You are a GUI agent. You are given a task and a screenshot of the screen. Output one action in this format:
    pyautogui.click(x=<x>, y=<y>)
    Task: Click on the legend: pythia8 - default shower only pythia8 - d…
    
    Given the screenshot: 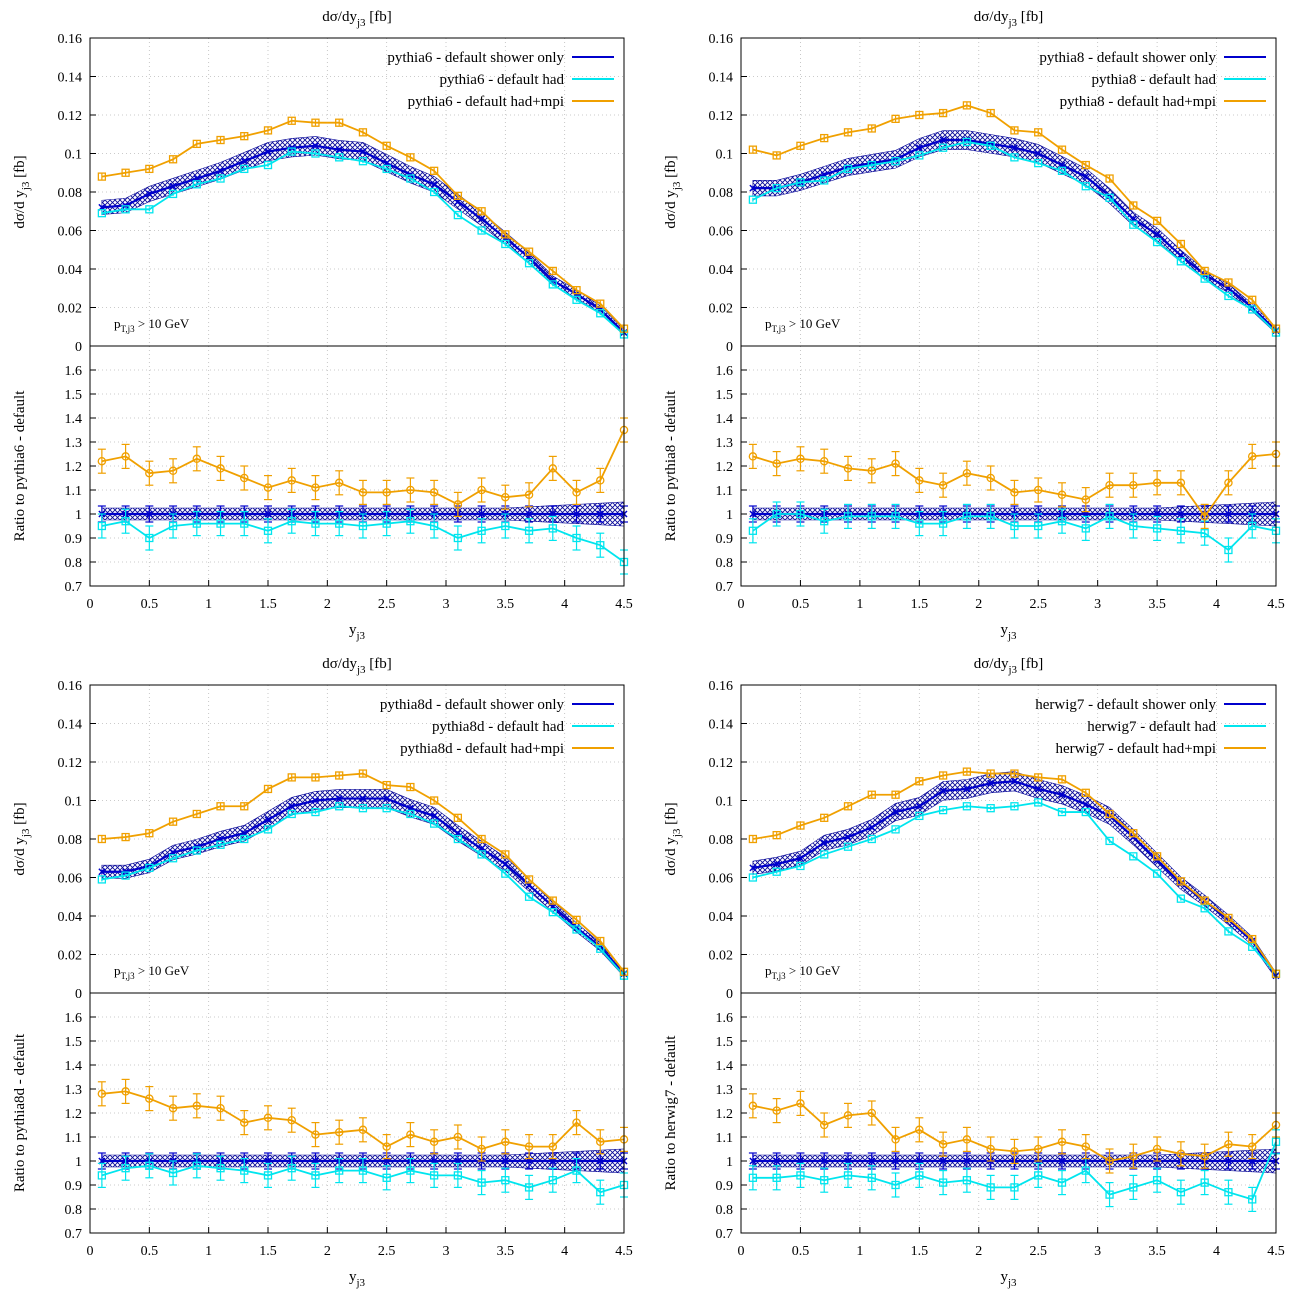 What is the action you would take?
    pyautogui.click(x=1152, y=80)
    